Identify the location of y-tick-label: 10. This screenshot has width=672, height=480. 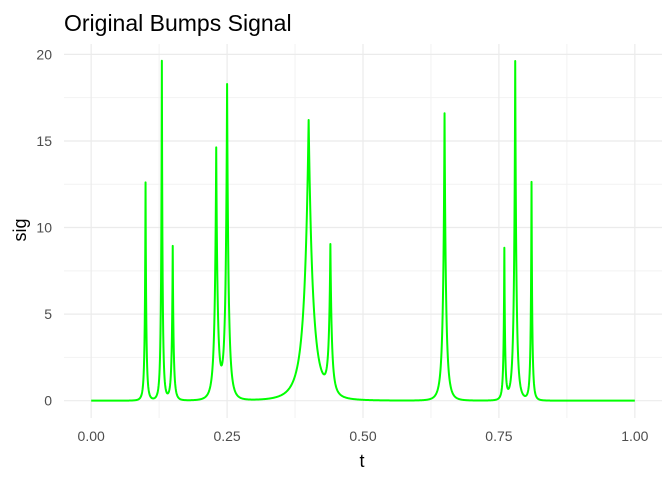
(44, 228).